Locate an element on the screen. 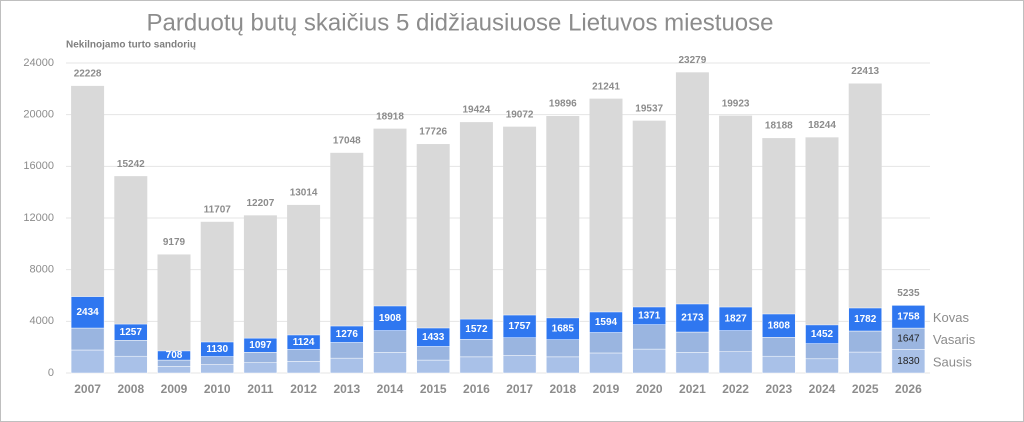 Image resolution: width=1024 pixels, height=422 pixels. y-tick-label: 20000 is located at coordinates (38, 115).